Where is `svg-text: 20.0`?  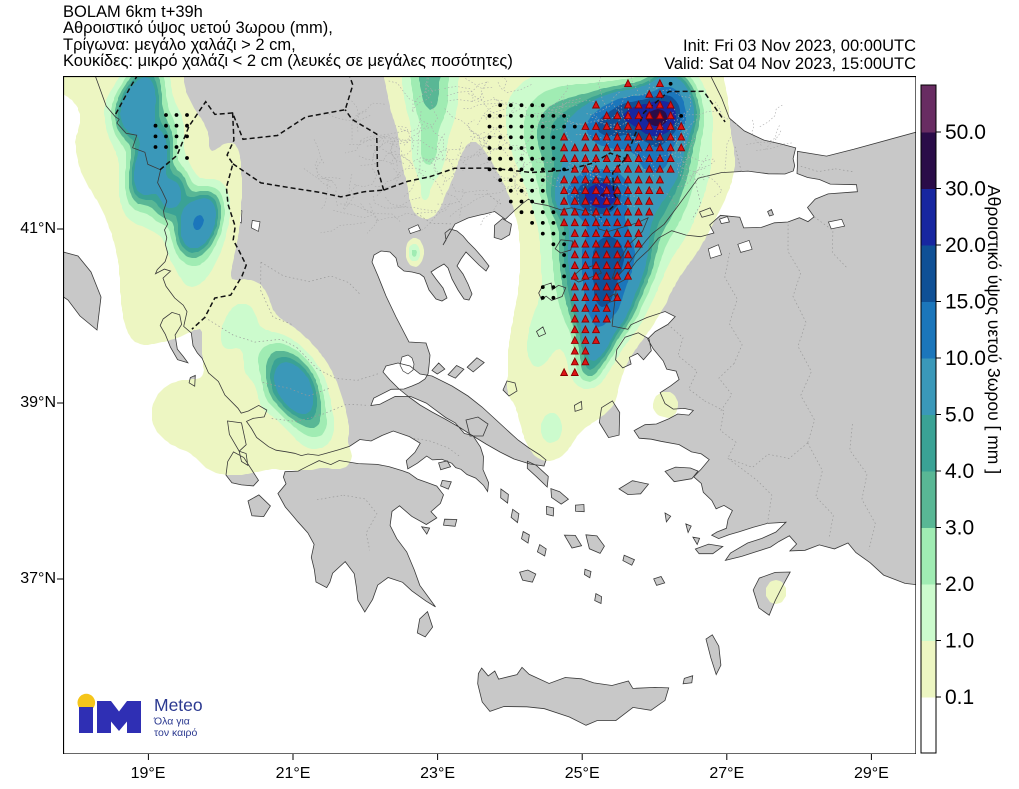
svg-text: 20.0 is located at coordinates (965, 245).